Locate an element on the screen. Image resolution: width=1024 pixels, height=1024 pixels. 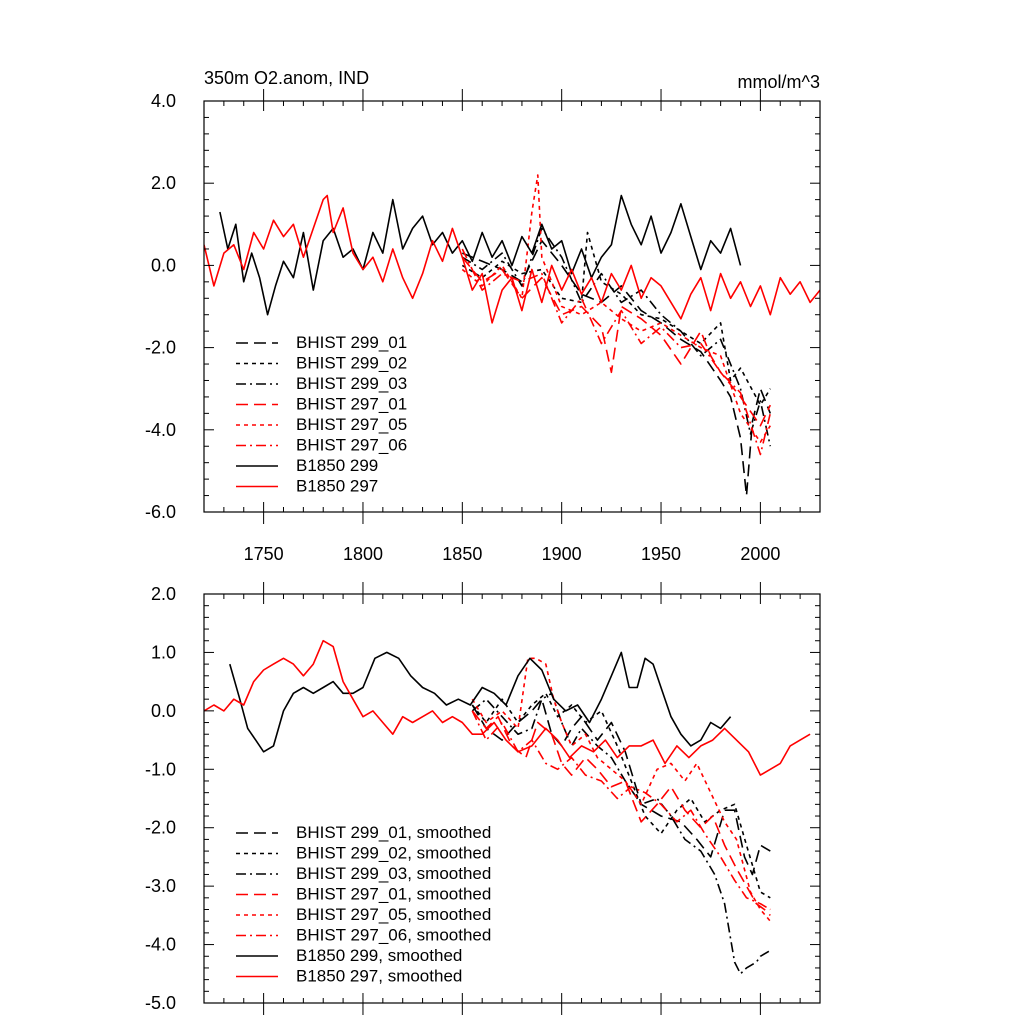
legend-label-bhist-299-02: BHIST 299_02 is located at coordinates (351, 363).